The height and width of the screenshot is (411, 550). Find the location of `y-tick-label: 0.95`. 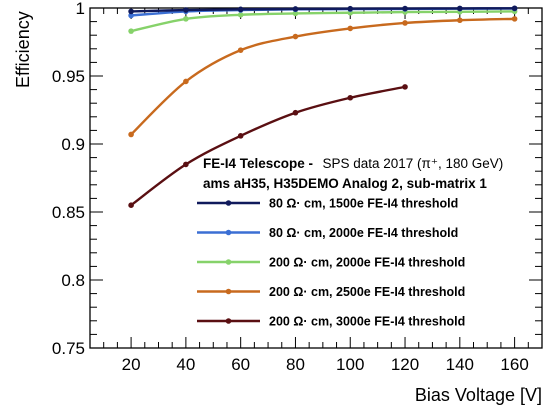

y-tick-label: 0.95 is located at coordinates (68, 76).